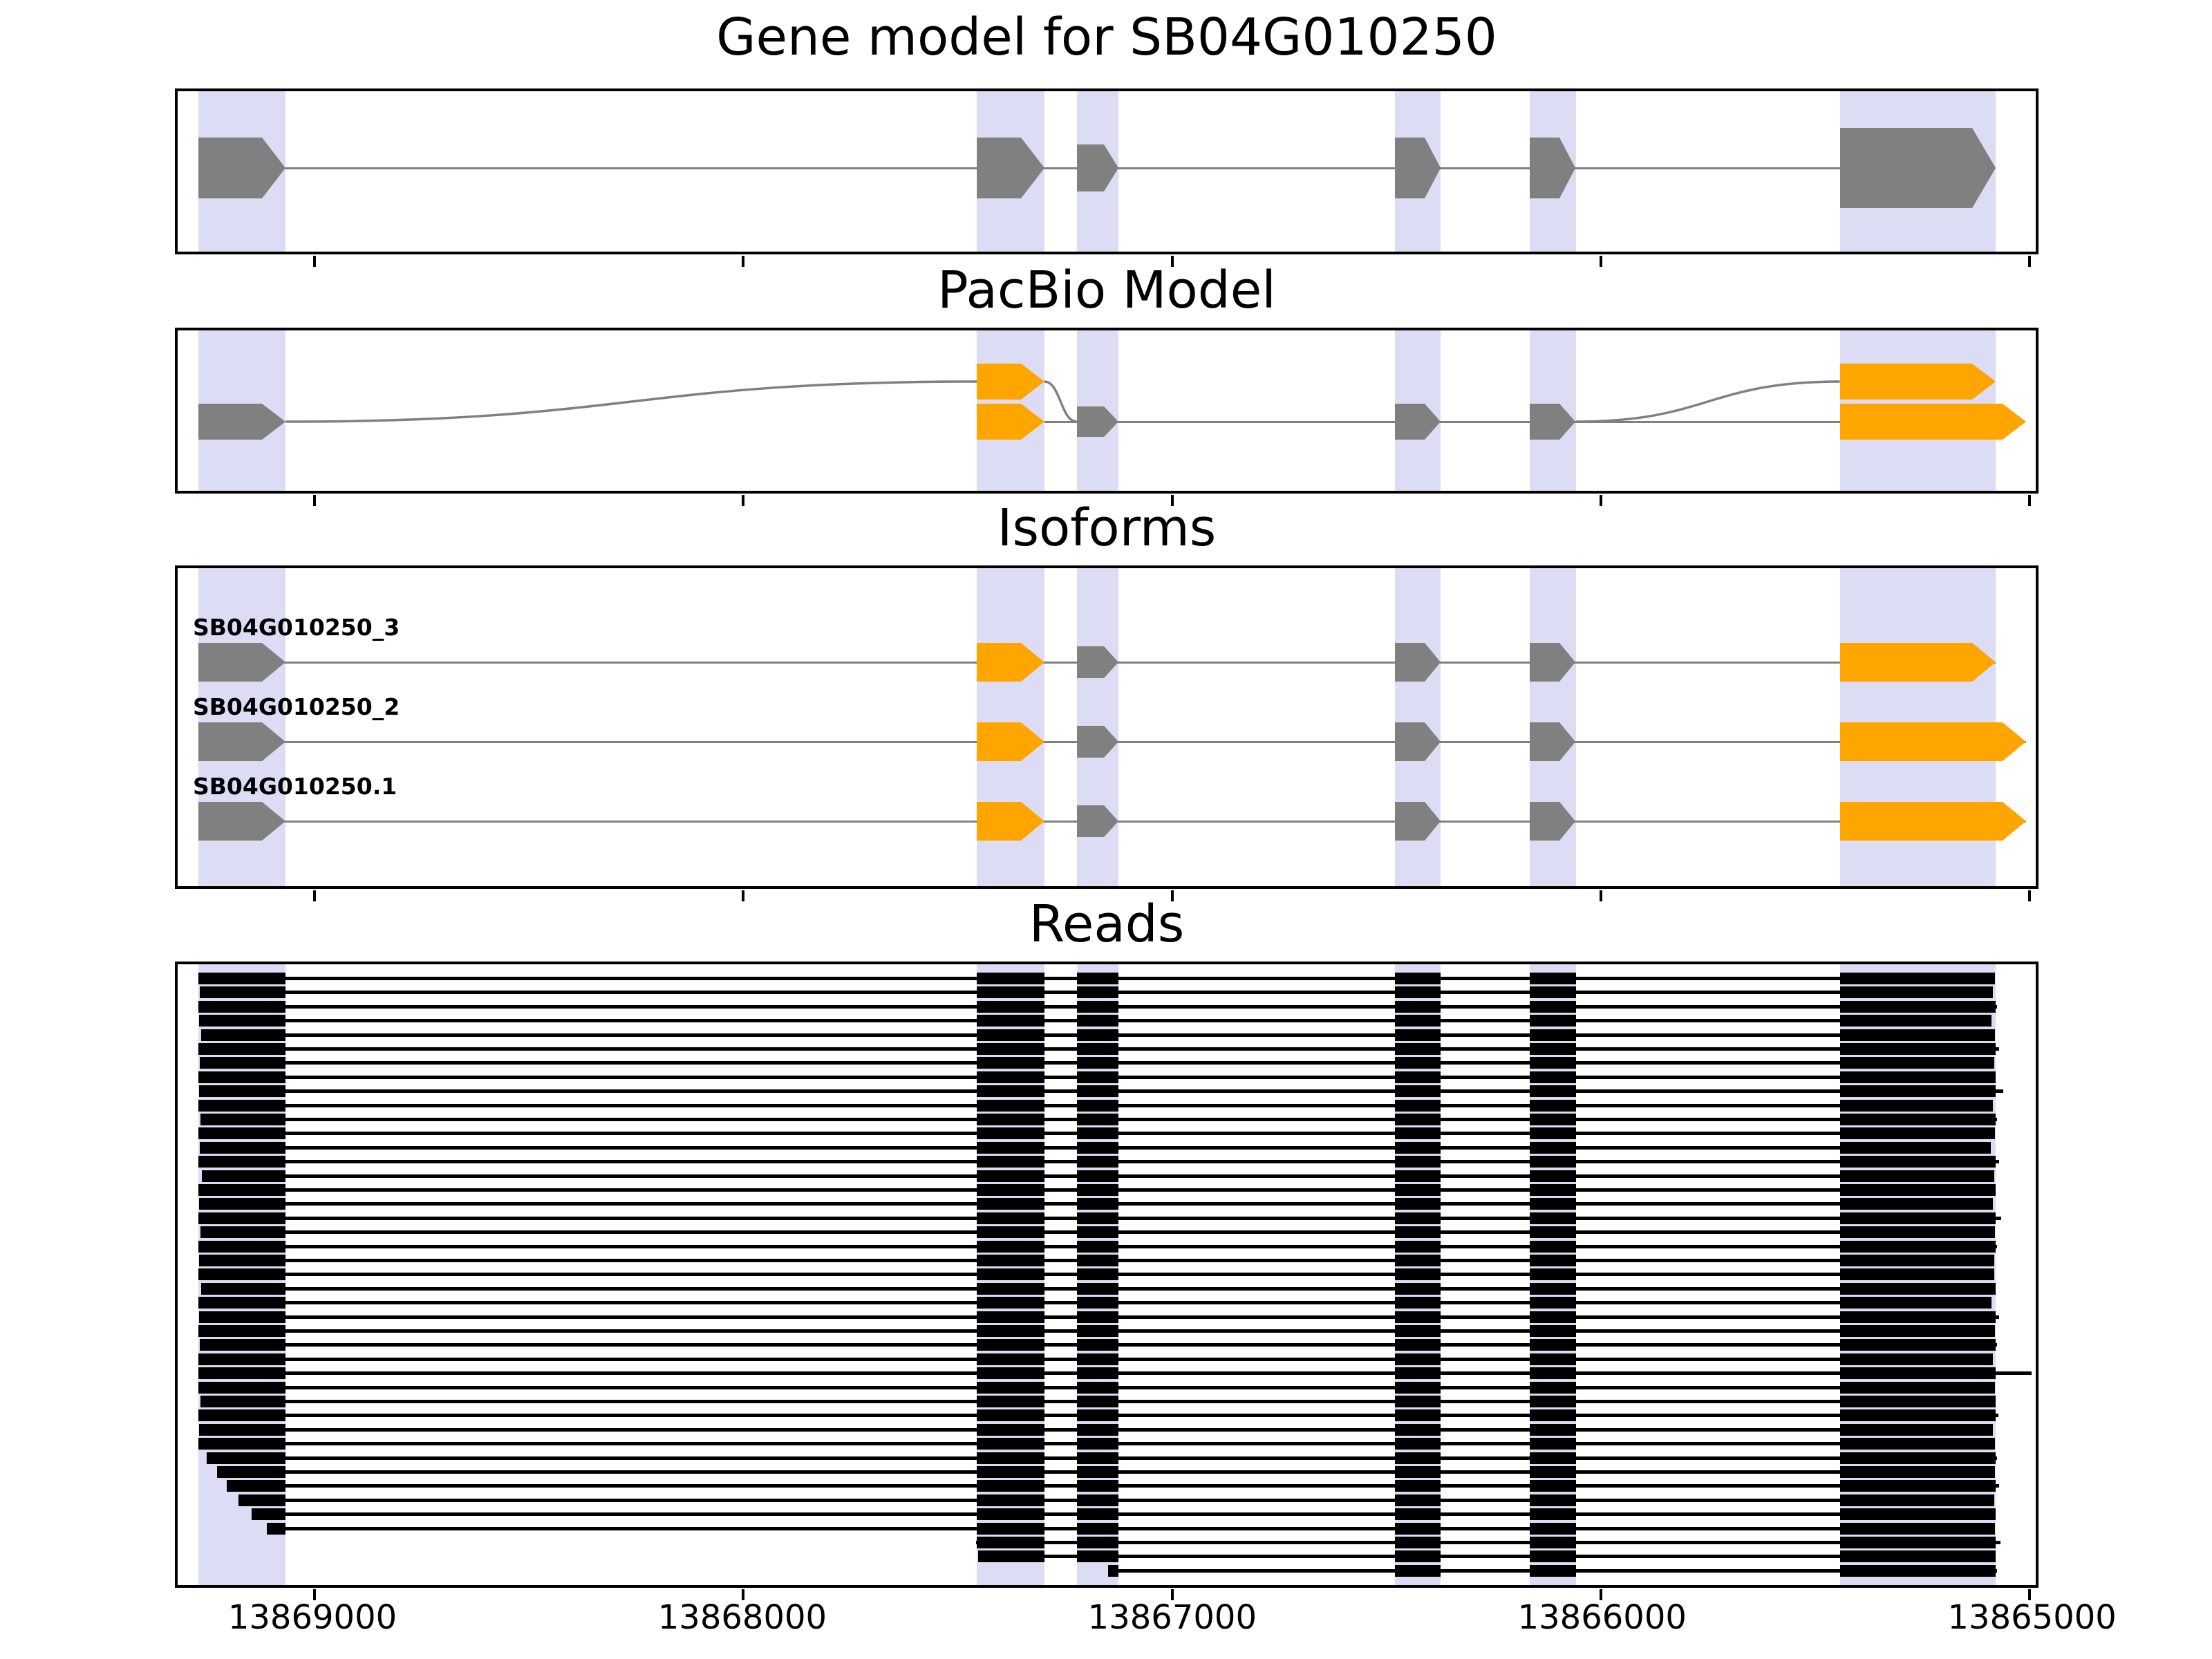 The width and height of the screenshot is (2212, 1659). Describe the element at coordinates (1172, 1618) in the screenshot. I see `axis-tick-label: 13867000` at that location.